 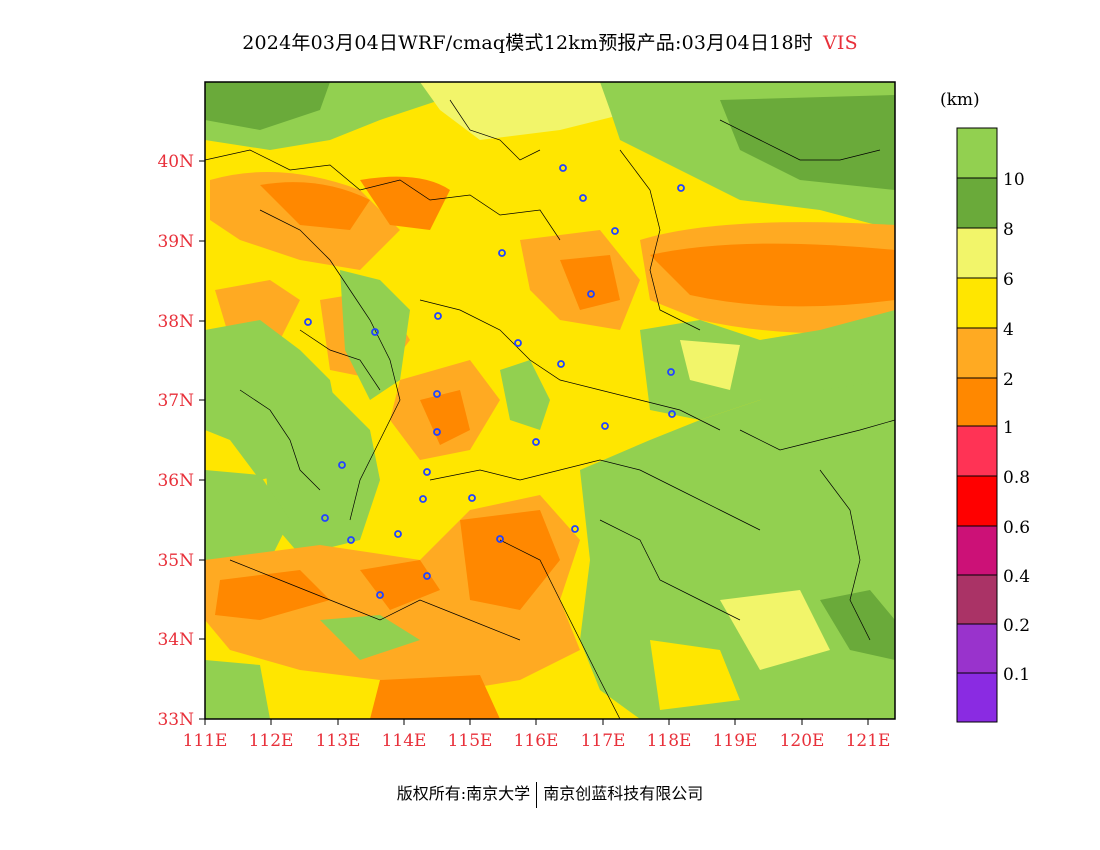 What do you see at coordinates (463, 793) in the screenshot?
I see `footer-left: 版权所有:南京大学` at bounding box center [463, 793].